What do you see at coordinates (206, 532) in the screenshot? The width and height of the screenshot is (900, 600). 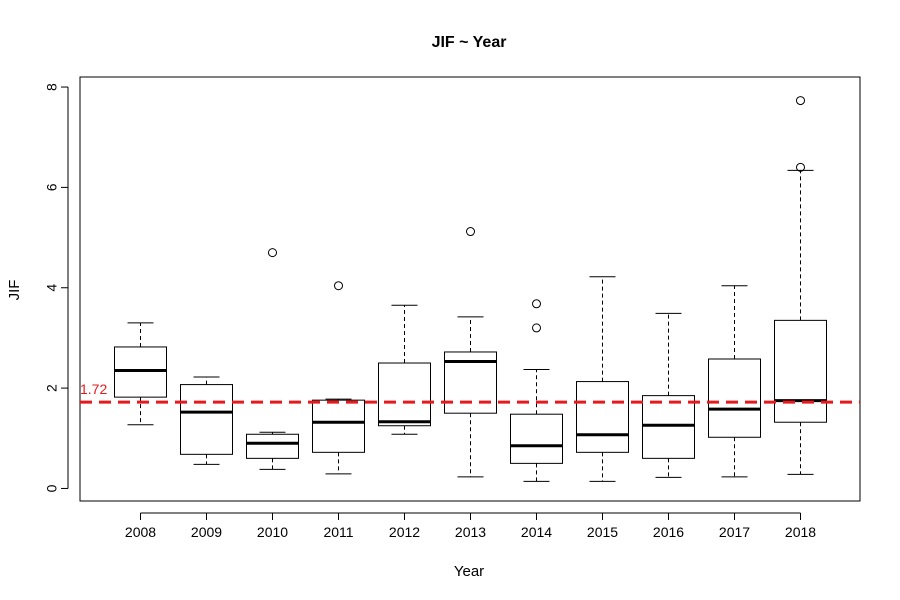 I see `x-tick-label: 2009` at bounding box center [206, 532].